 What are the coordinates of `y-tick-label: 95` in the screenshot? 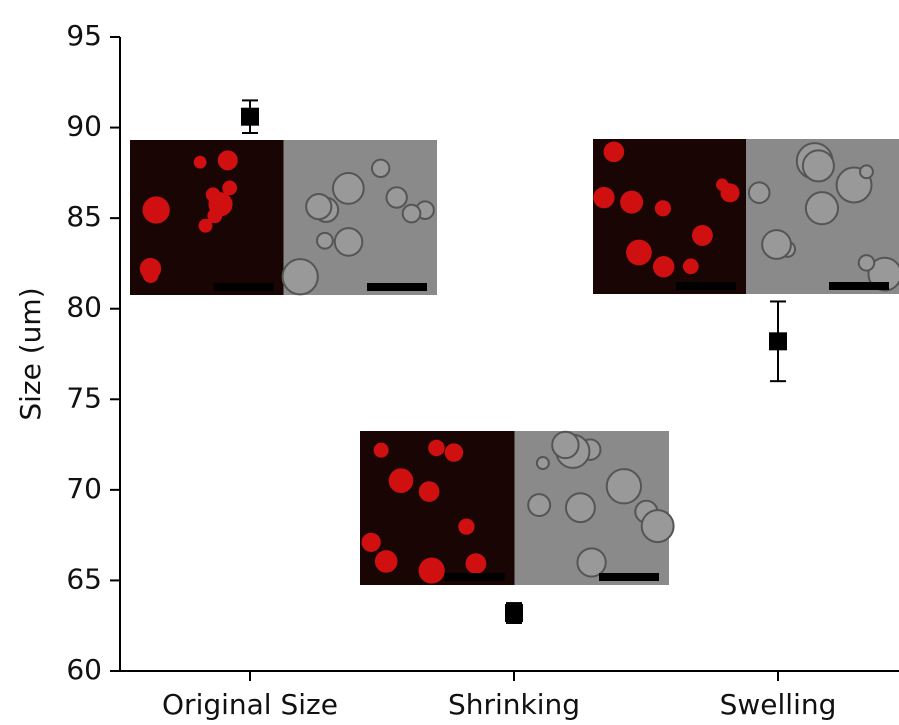 It's located at (84, 35).